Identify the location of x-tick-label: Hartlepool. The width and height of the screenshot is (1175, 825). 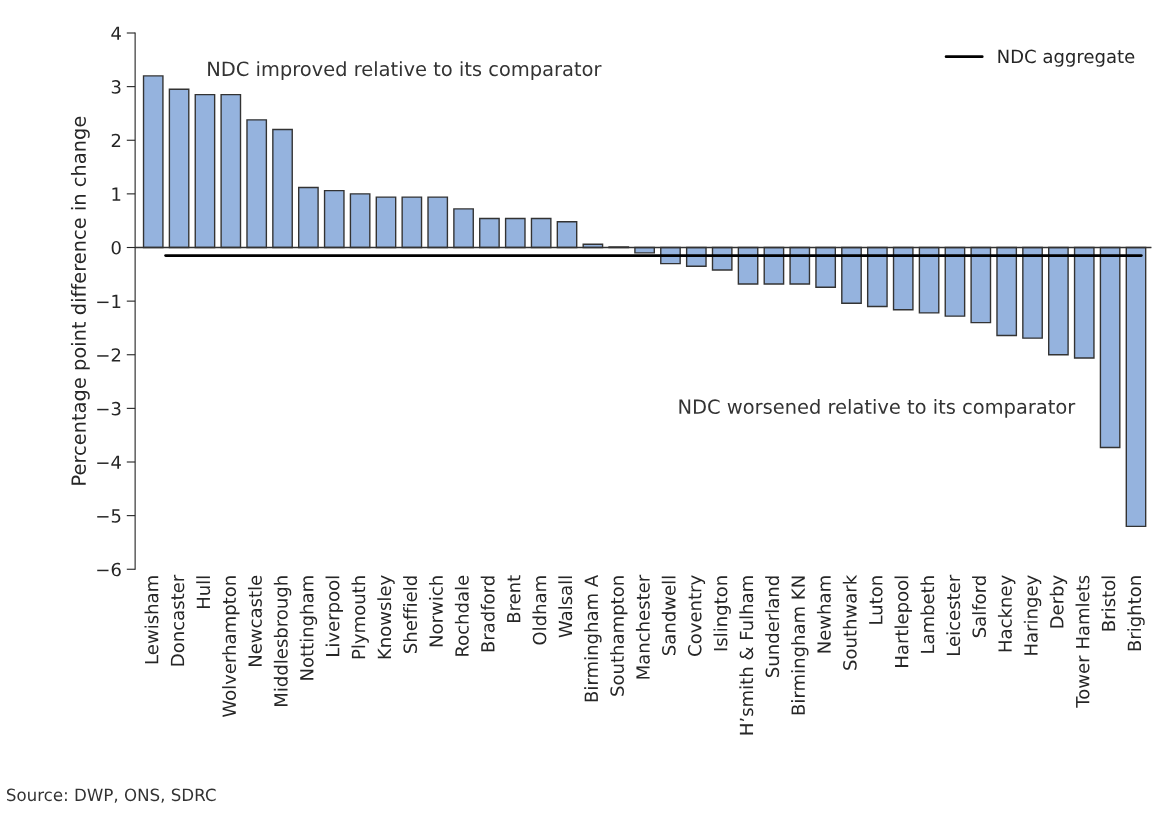
(903, 621).